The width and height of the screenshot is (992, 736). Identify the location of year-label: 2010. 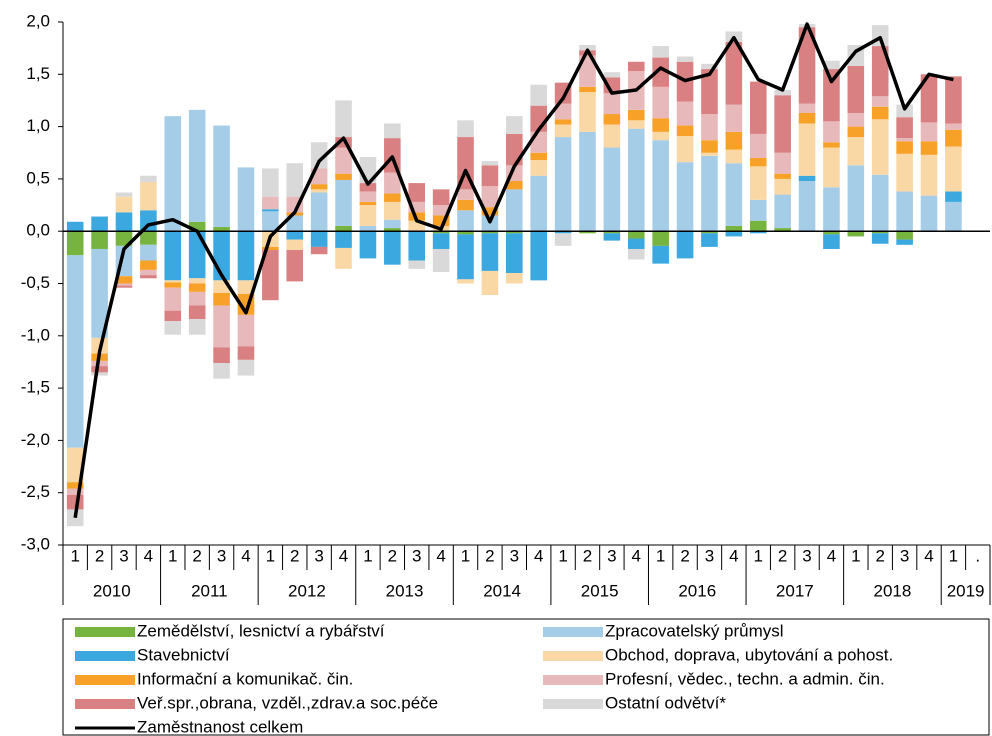
(112, 590).